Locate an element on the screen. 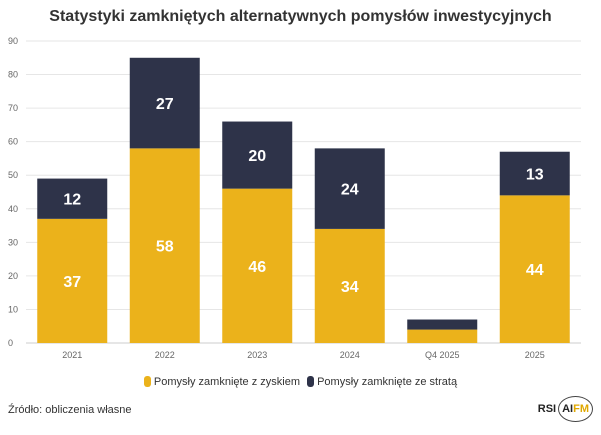 The width and height of the screenshot is (601, 435). data-label: 37 is located at coordinates (72, 282).